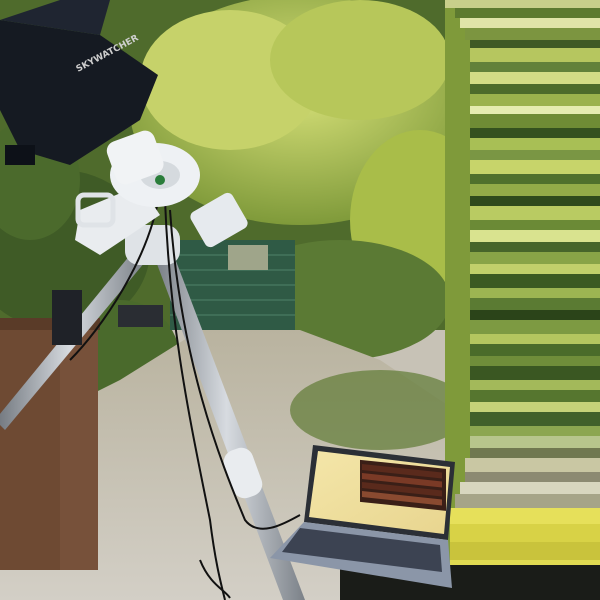 This screenshot has width=600, height=600. Describe the element at coordinates (161, 192) in the screenshot. I see `equatorial-mount` at that location.